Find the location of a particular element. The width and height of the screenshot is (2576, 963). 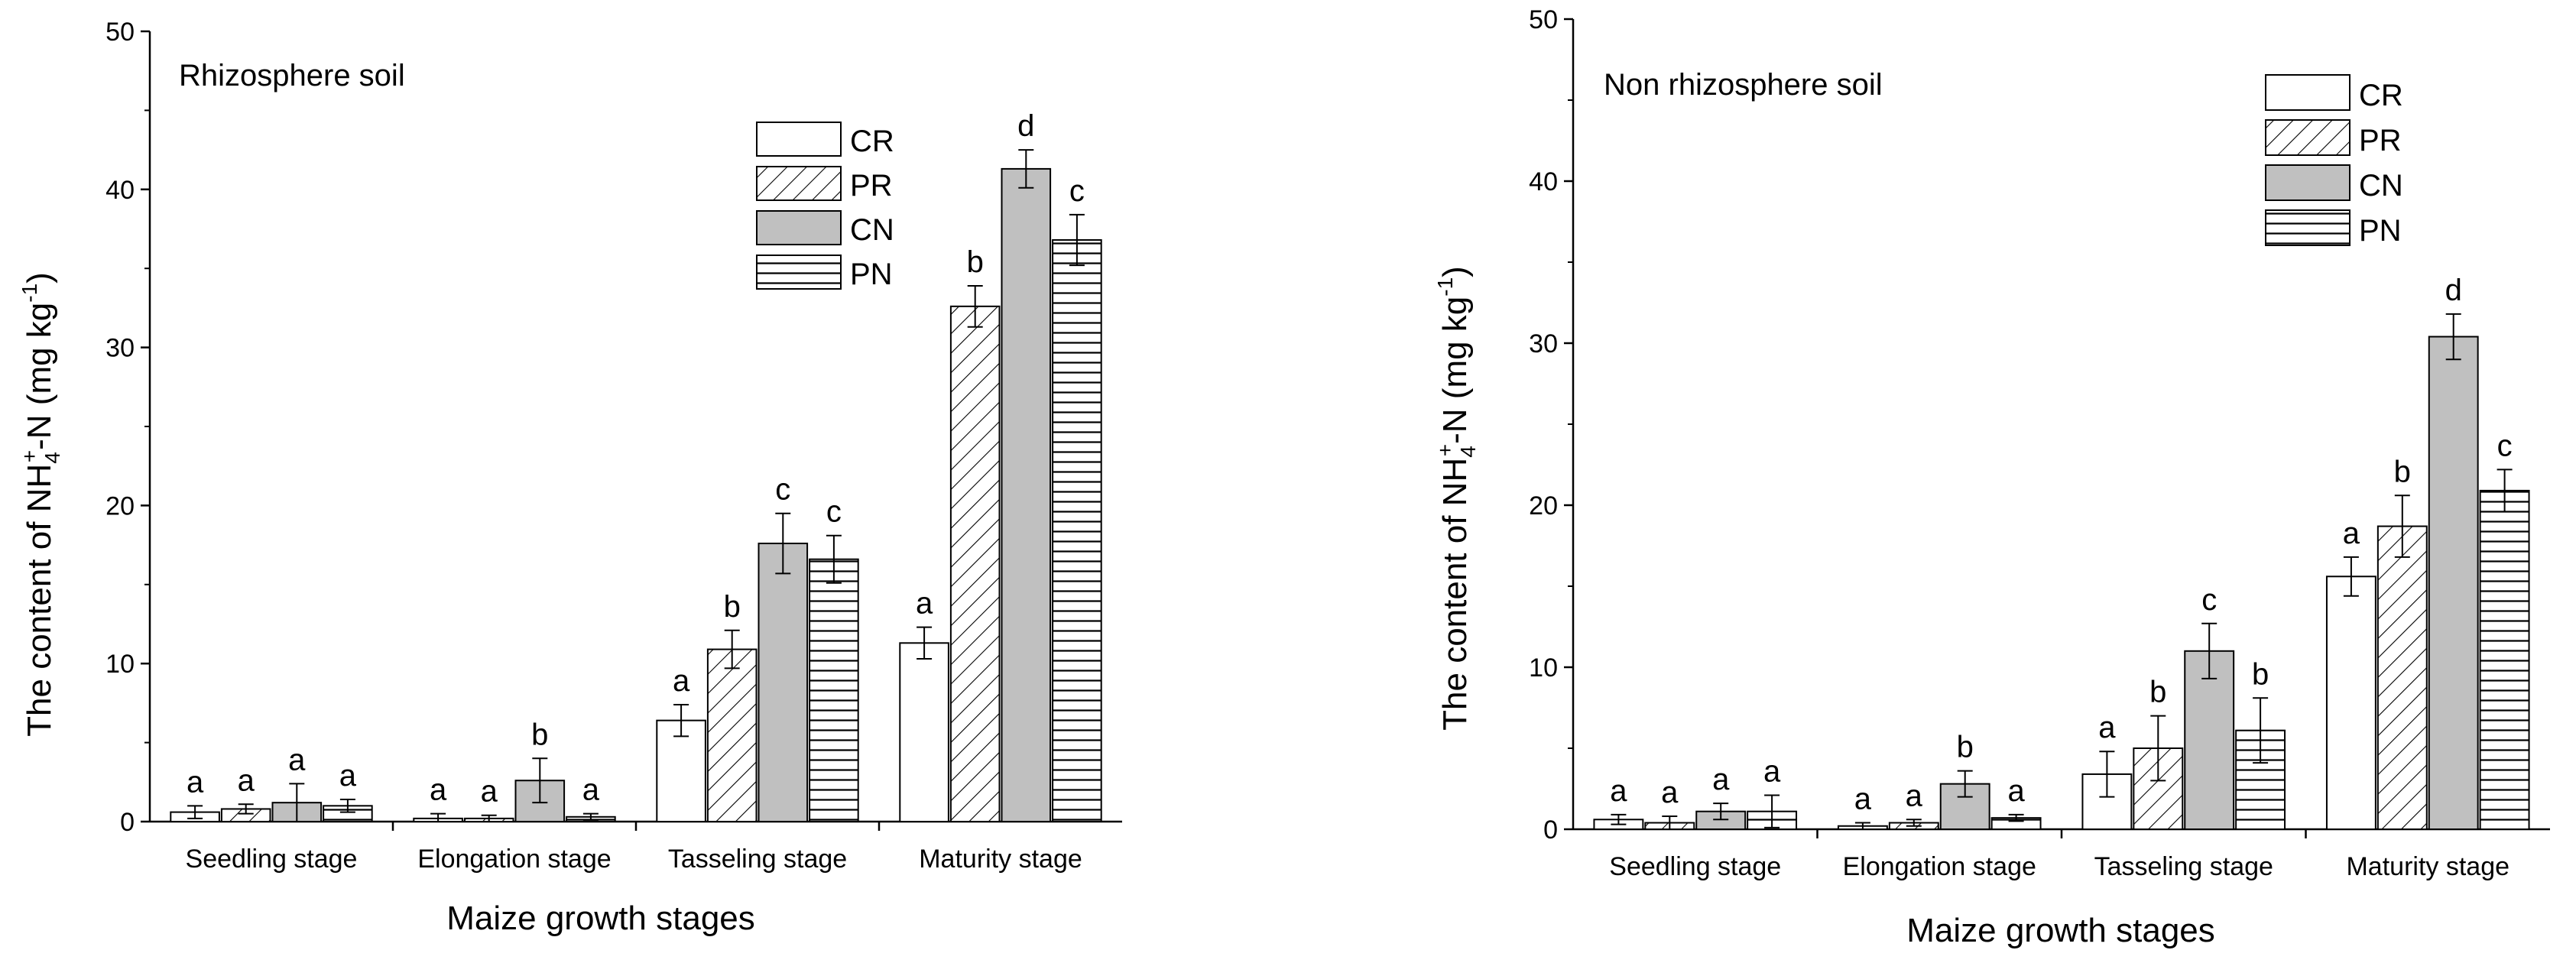

chart-title: Rhizosphere soil is located at coordinates (292, 75).